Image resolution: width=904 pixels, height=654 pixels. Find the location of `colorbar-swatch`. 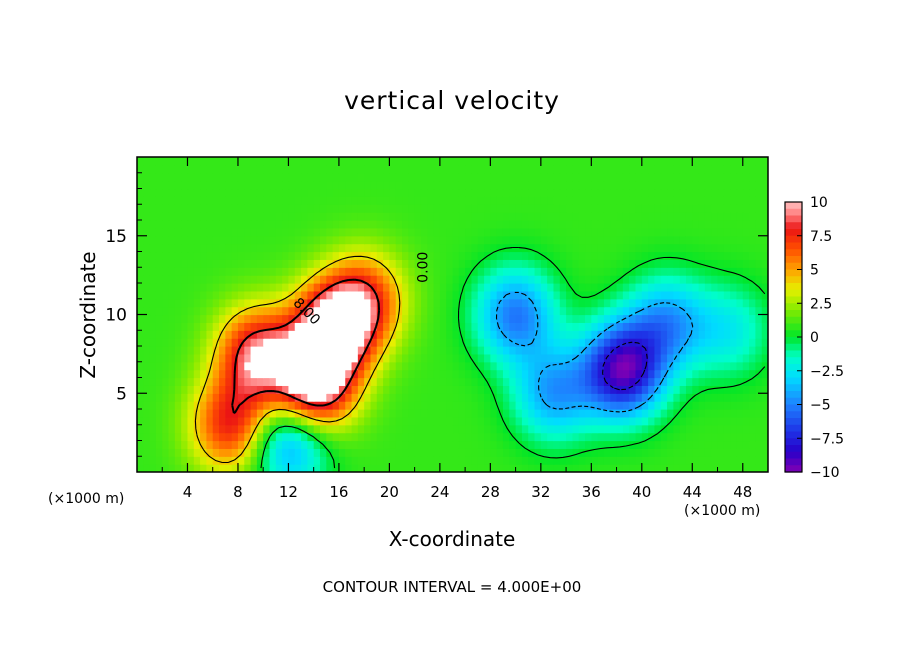

colorbar-swatch is located at coordinates (793, 253).